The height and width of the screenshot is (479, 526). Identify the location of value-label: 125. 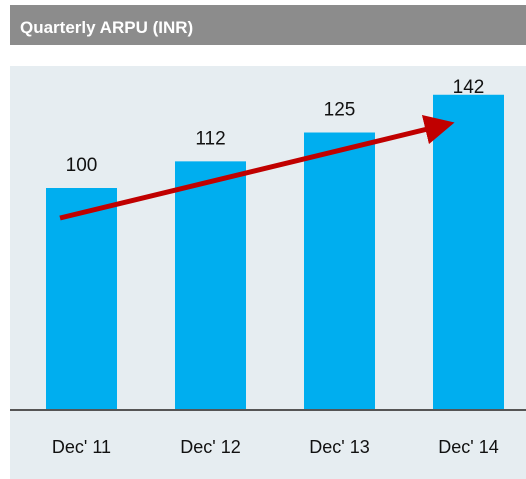
(340, 110).